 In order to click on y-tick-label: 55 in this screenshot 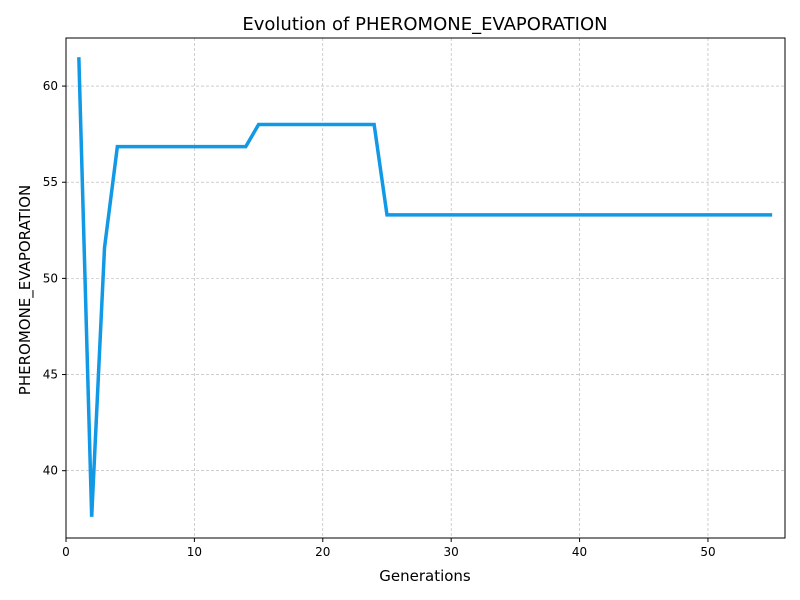, I will do `click(50, 182)`.